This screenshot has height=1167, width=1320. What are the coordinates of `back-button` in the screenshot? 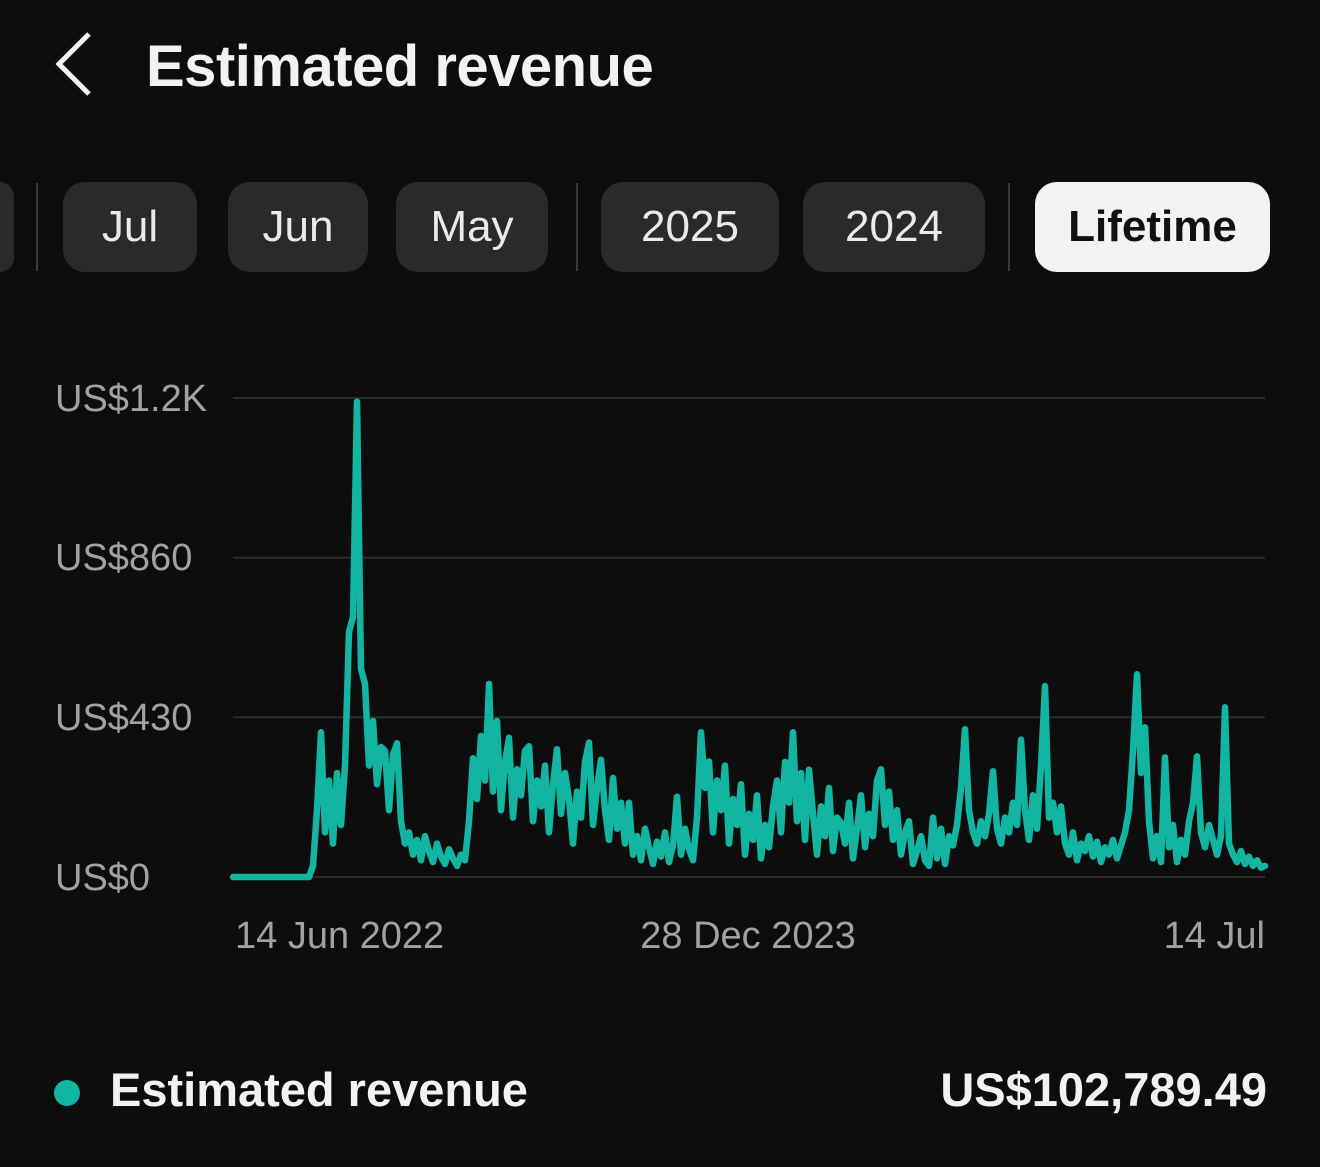 It's located at (71, 69).